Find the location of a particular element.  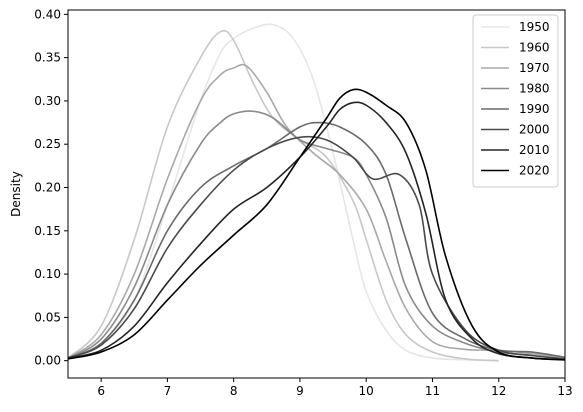

x-tick-label: 12 is located at coordinates (498, 391).